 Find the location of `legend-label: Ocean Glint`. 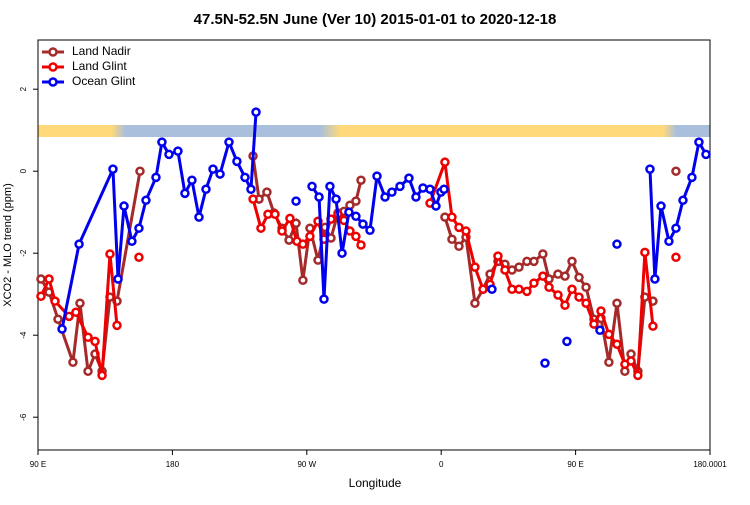

legend-label: Ocean Glint is located at coordinates (104, 81).